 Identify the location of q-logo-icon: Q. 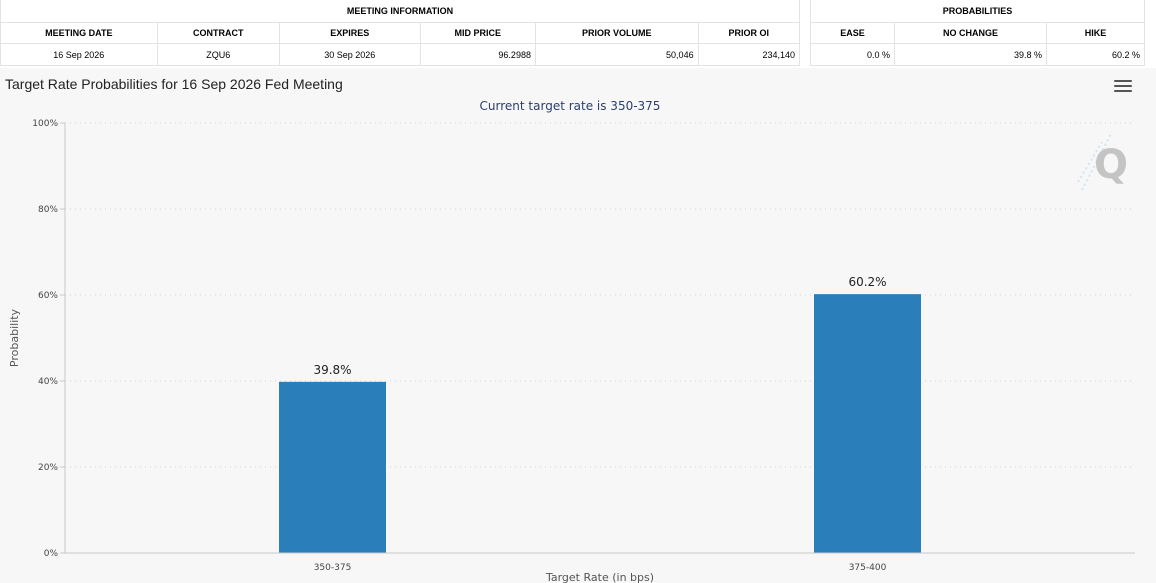
(1102, 161).